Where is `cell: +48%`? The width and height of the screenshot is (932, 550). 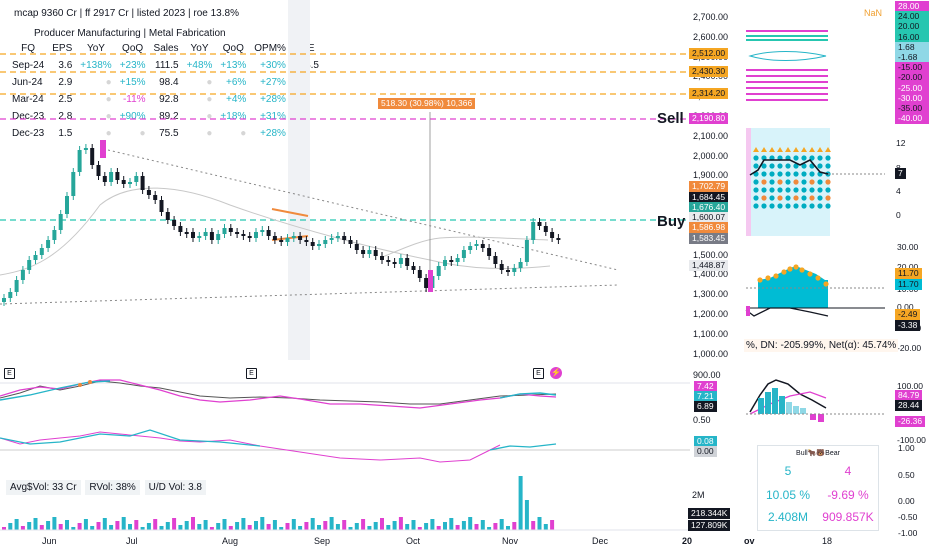 cell: +48% is located at coordinates (199, 65).